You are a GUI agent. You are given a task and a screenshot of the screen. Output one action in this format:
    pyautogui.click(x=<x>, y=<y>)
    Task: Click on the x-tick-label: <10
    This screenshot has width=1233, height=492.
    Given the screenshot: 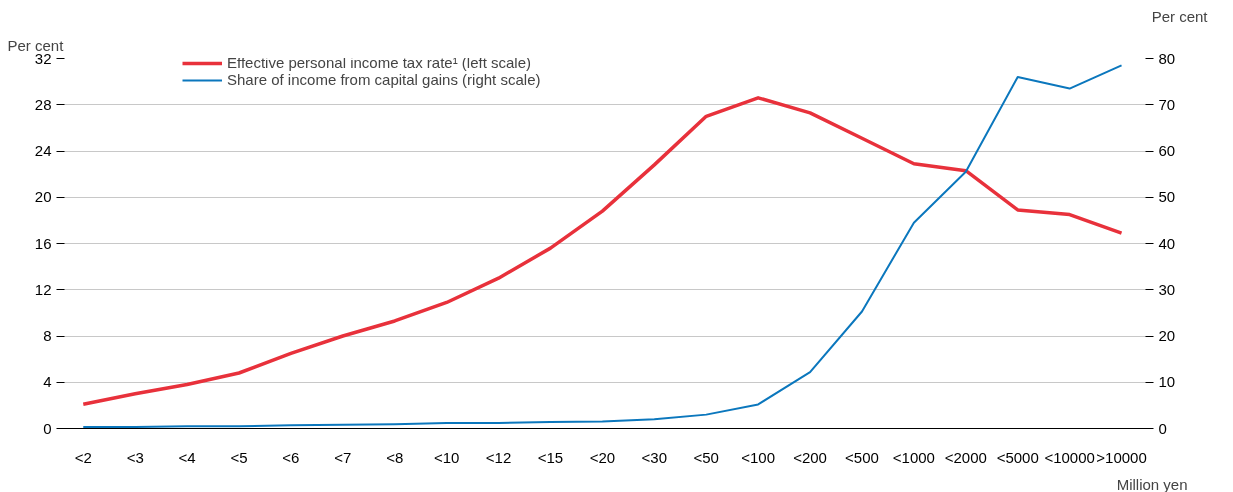 What is the action you would take?
    pyautogui.click(x=446, y=457)
    